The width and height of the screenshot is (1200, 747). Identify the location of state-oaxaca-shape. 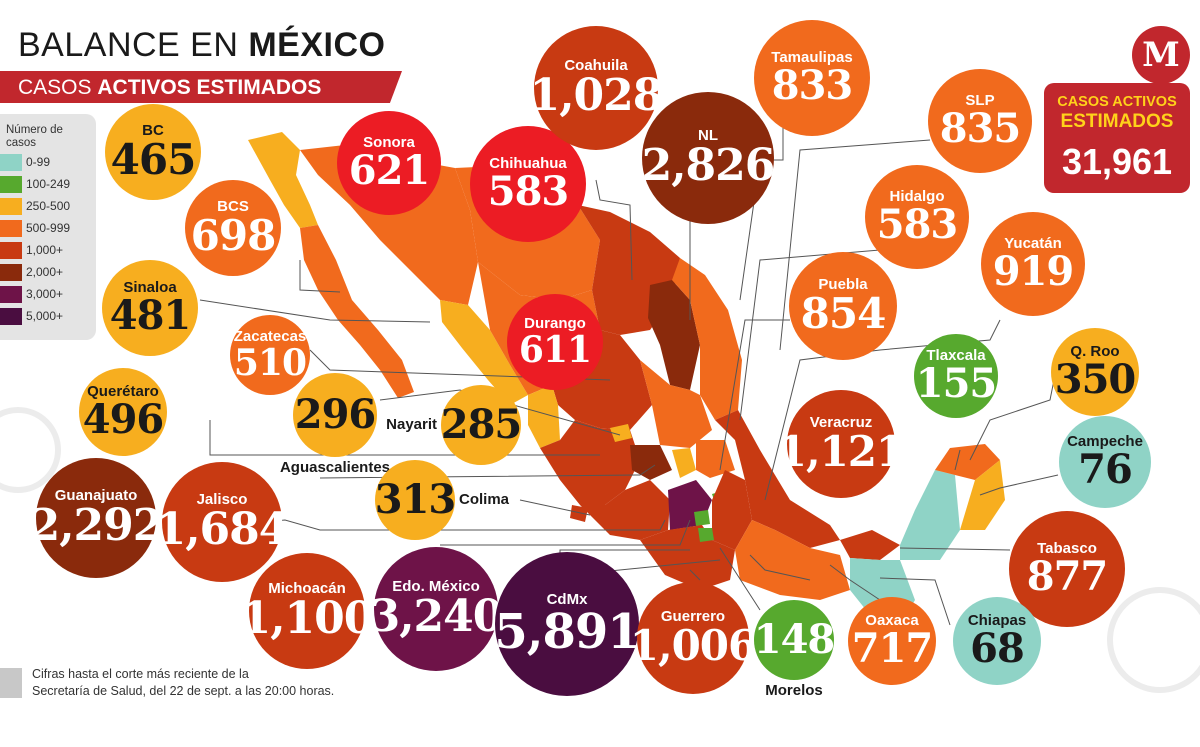
(792, 560).